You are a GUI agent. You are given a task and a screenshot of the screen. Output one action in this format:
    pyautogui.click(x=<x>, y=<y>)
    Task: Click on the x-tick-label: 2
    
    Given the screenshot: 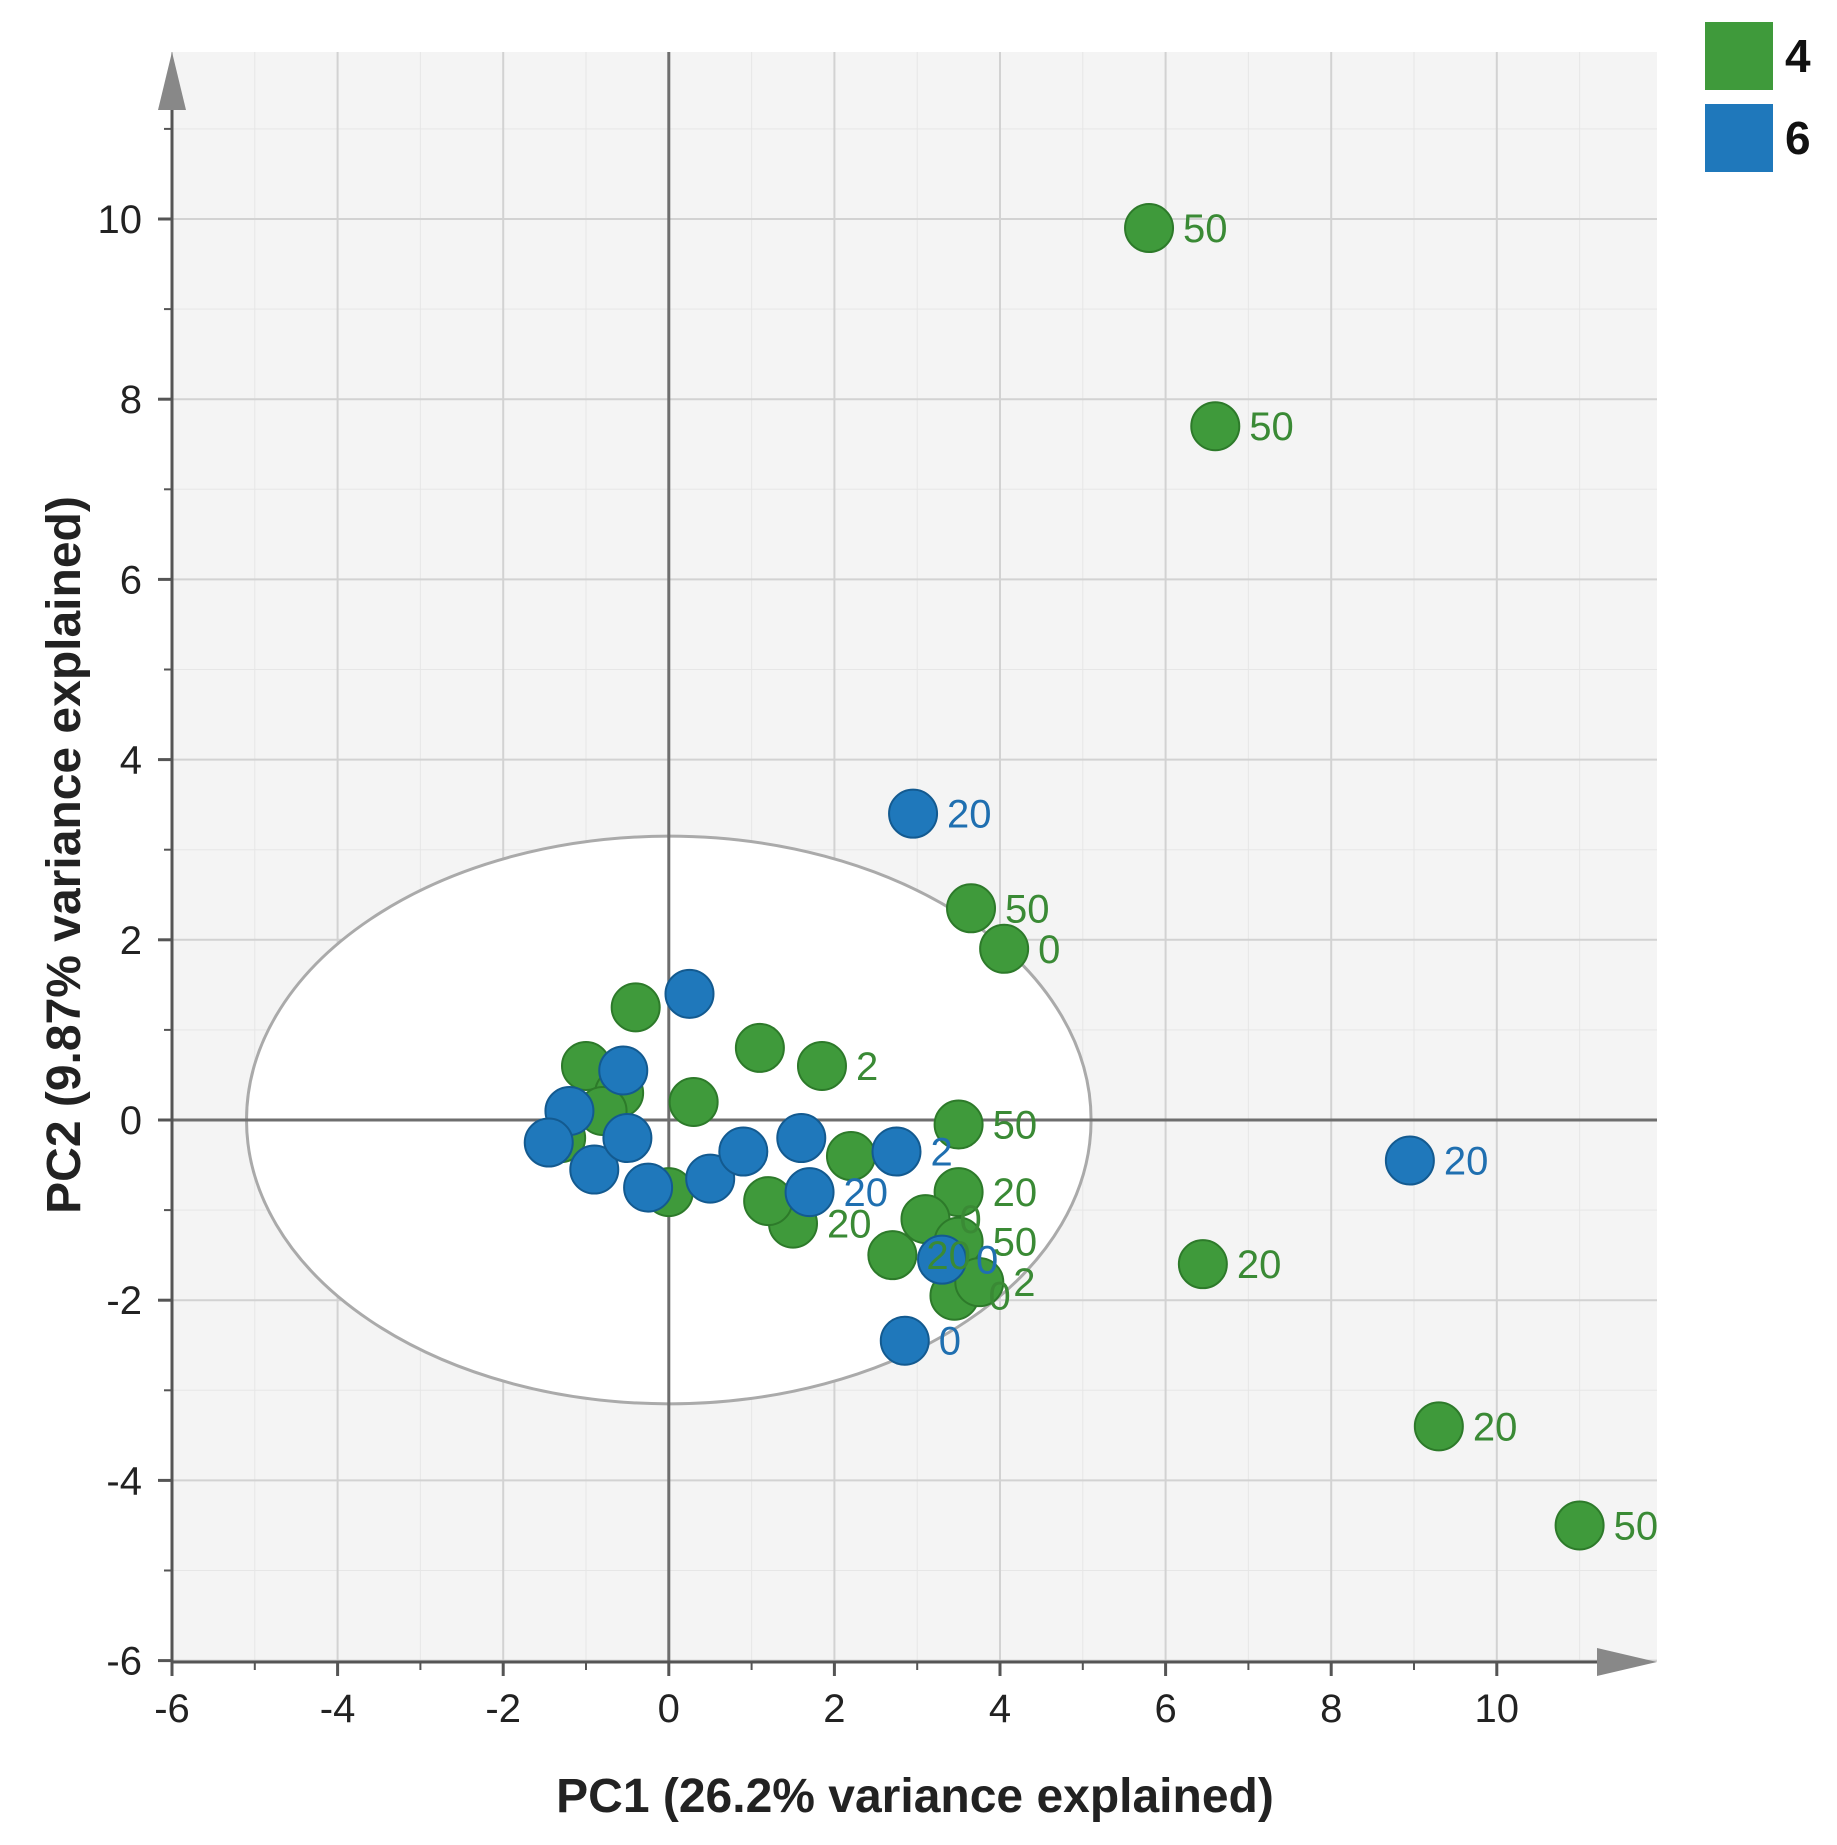 What is the action you would take?
    pyautogui.click(x=834, y=1709)
    